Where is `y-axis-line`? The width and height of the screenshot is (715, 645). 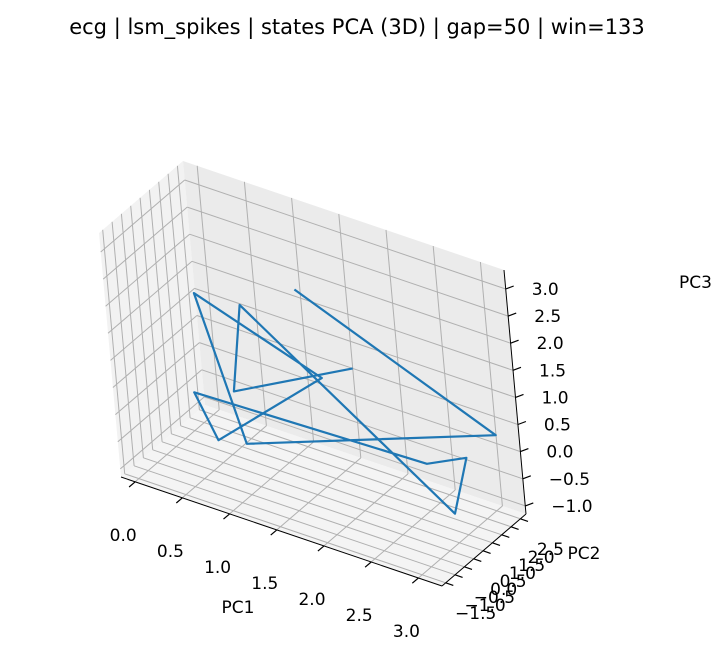
y-axis-line is located at coordinates (484, 550).